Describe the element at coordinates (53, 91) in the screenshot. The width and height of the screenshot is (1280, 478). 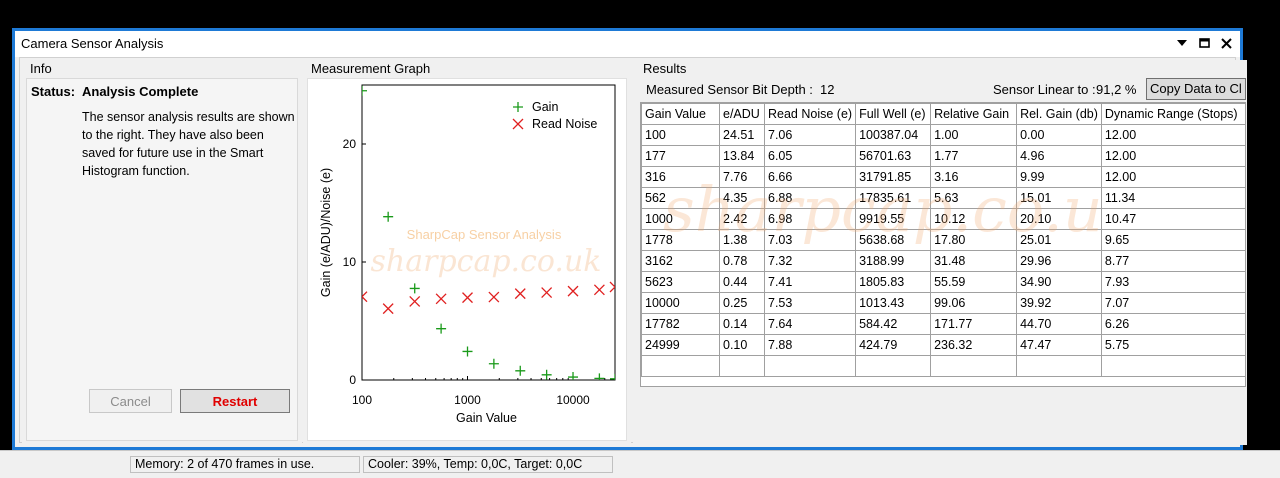
I see `status-label: Status:` at that location.